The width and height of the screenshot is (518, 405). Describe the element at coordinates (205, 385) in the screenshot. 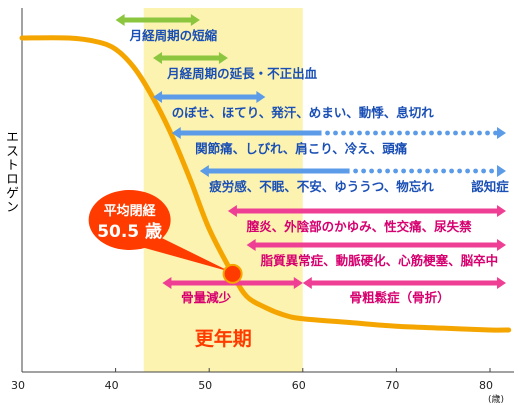

I see `x-tick-label: 50` at that location.